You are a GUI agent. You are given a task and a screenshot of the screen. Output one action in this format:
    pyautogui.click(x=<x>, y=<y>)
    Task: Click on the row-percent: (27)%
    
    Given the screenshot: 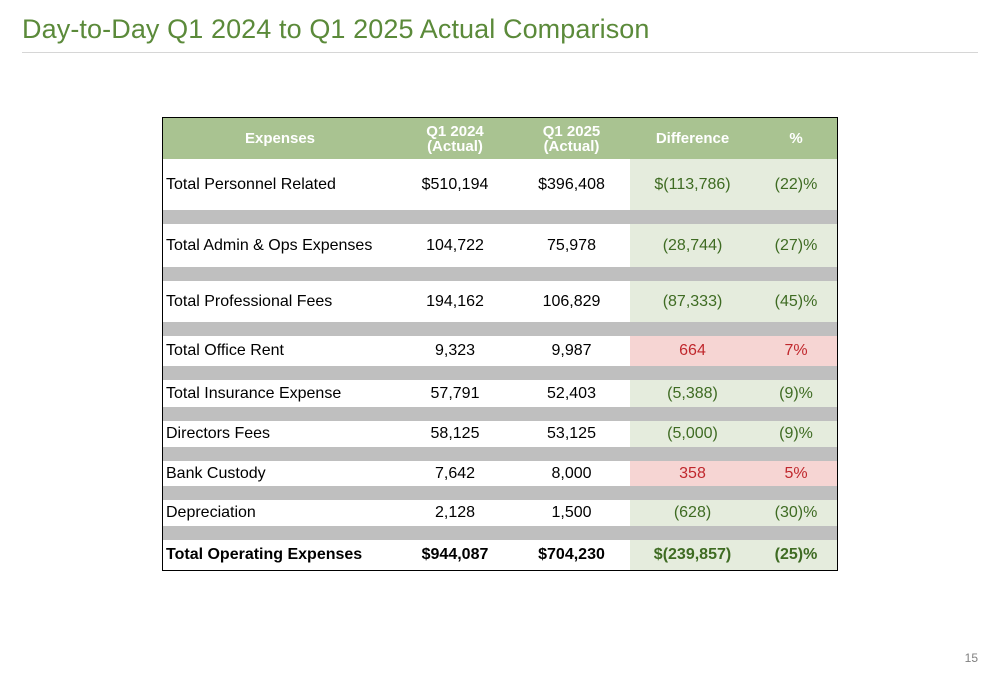 What is the action you would take?
    pyautogui.click(x=796, y=245)
    